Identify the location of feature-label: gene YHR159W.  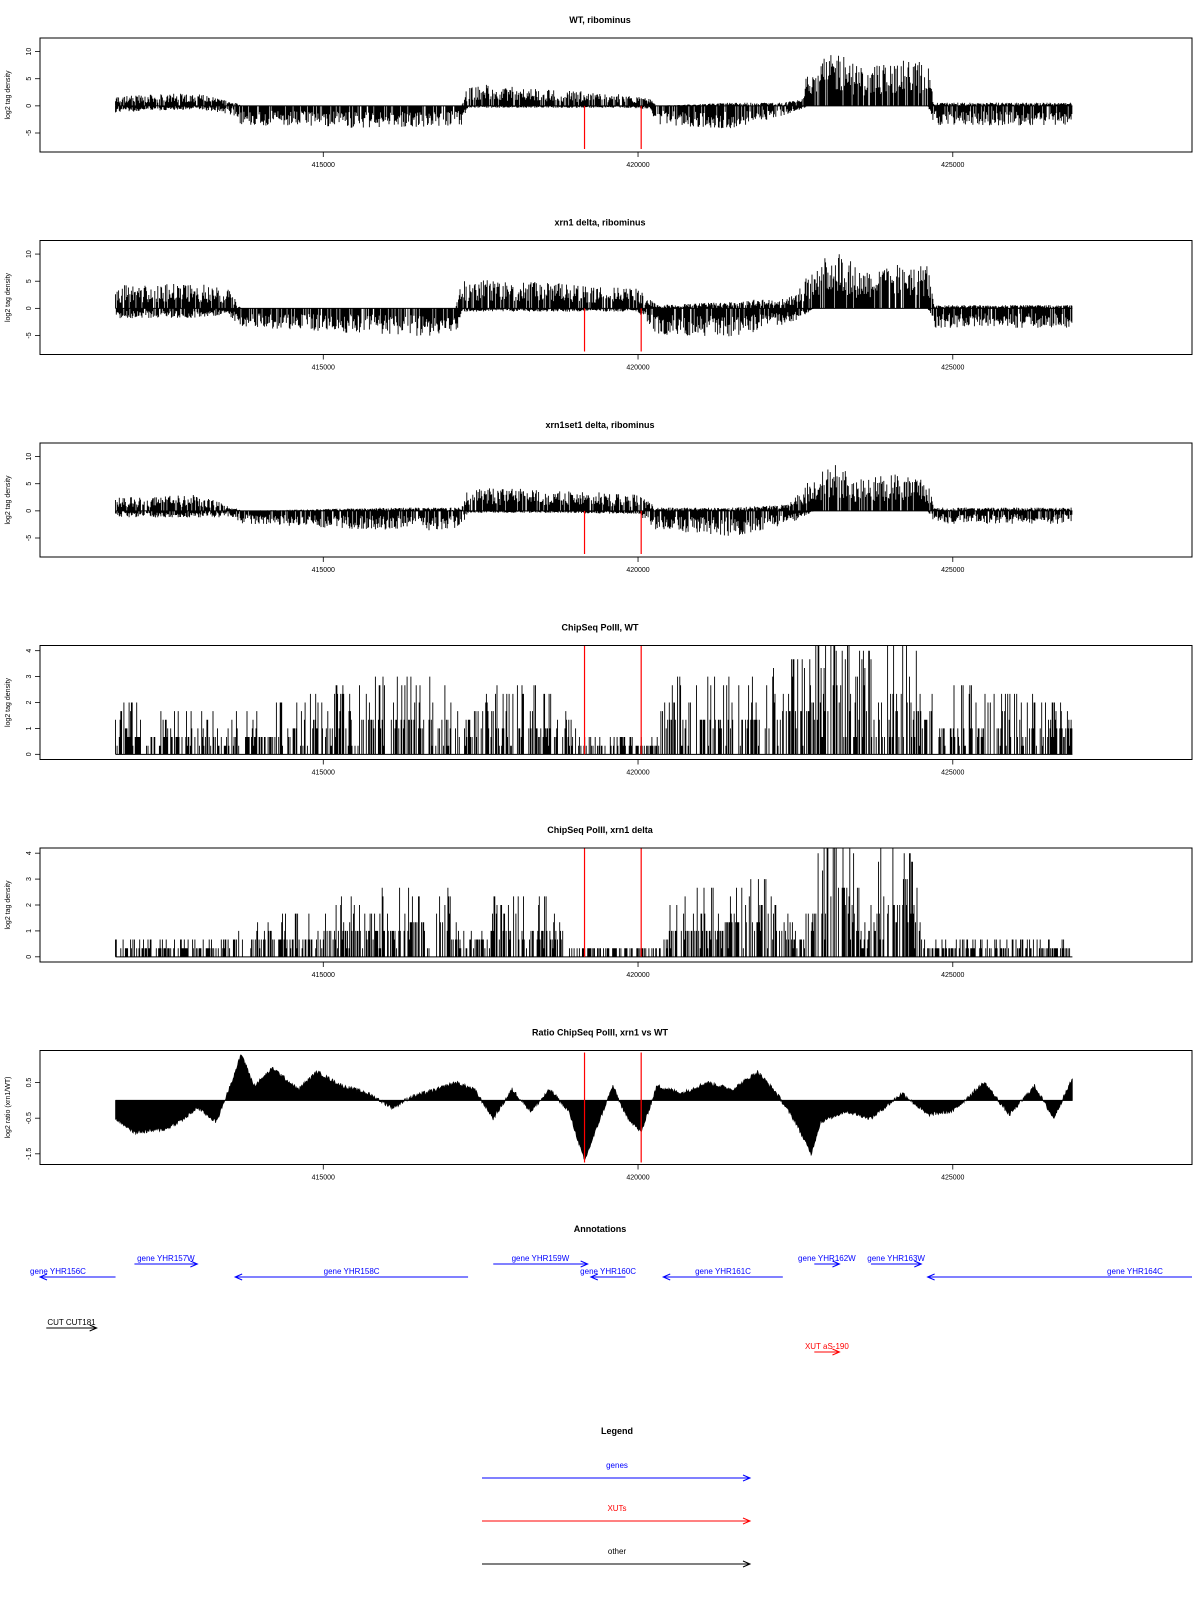
(541, 1258).